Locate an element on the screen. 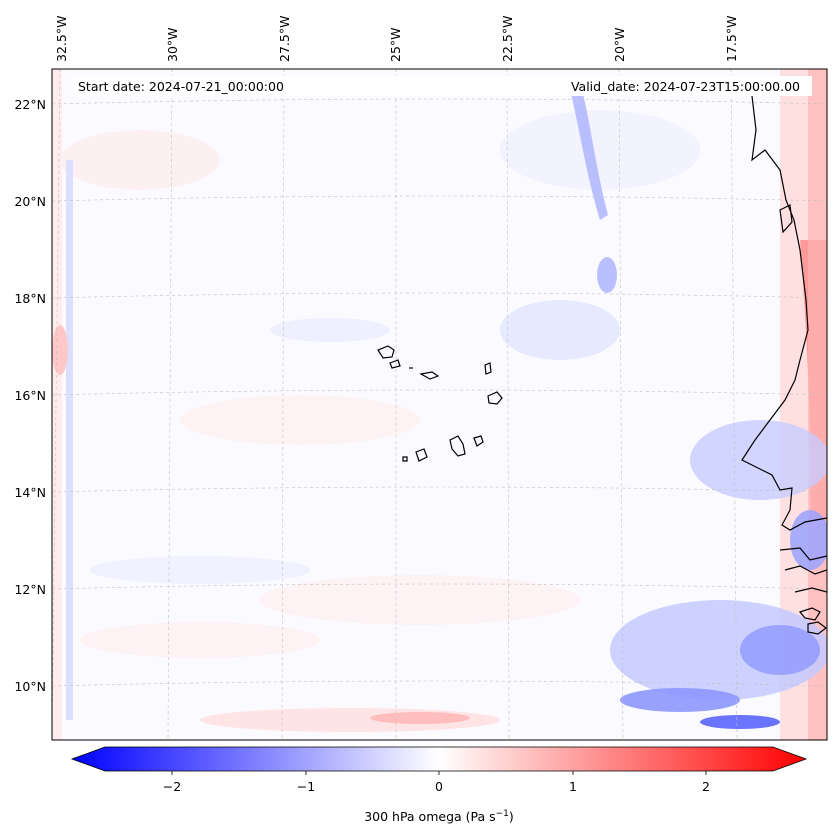 This screenshot has width=837, height=839. coastlines is located at coordinates (784, 365).